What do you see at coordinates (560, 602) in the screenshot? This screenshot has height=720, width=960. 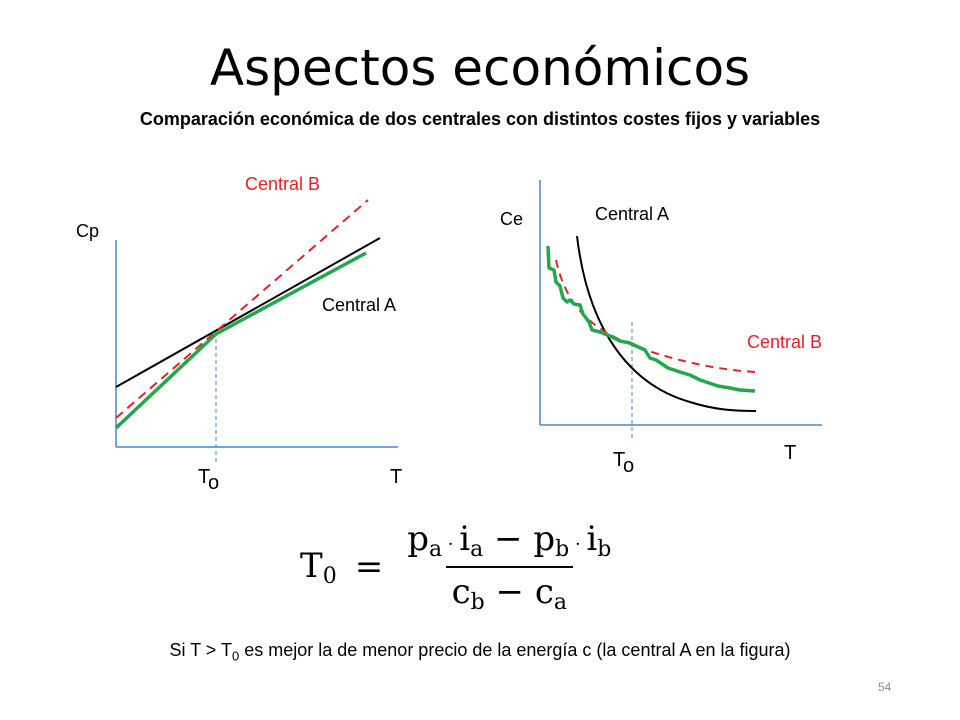 I see `den-c2-sub: a` at bounding box center [560, 602].